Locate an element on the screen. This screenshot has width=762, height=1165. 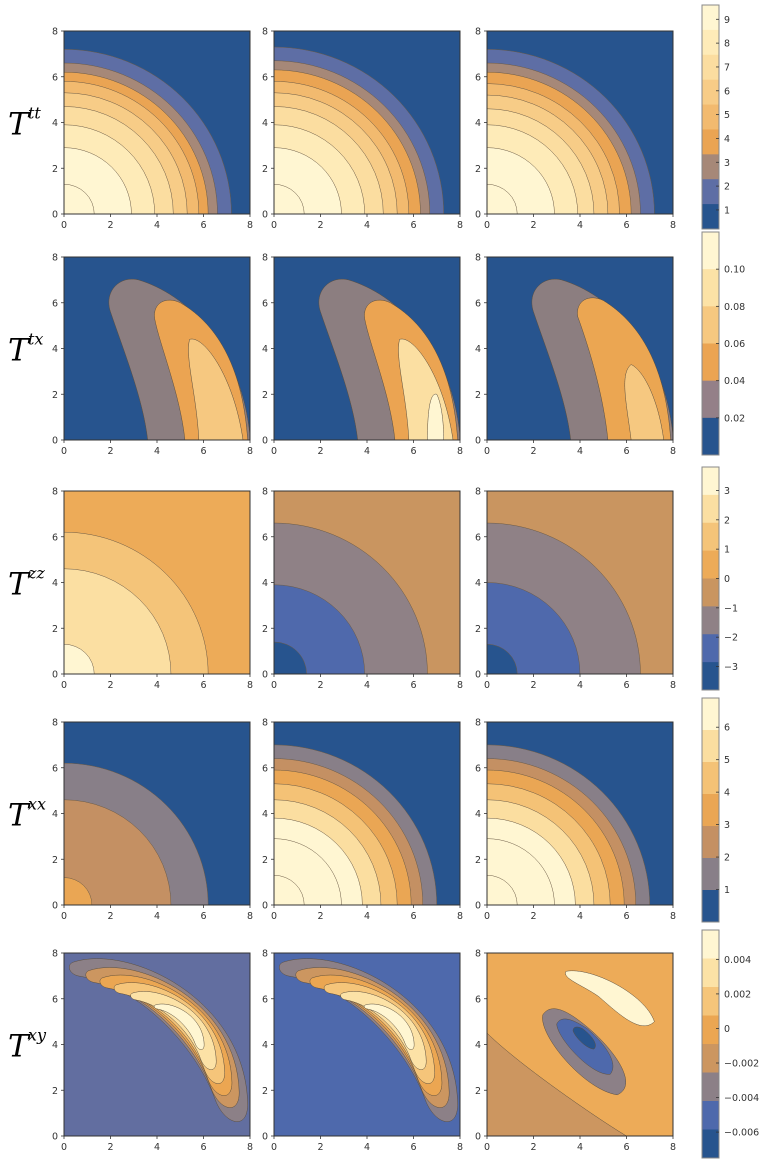
colorbar-tick-label: −0.004 is located at coordinates (741, 1098).